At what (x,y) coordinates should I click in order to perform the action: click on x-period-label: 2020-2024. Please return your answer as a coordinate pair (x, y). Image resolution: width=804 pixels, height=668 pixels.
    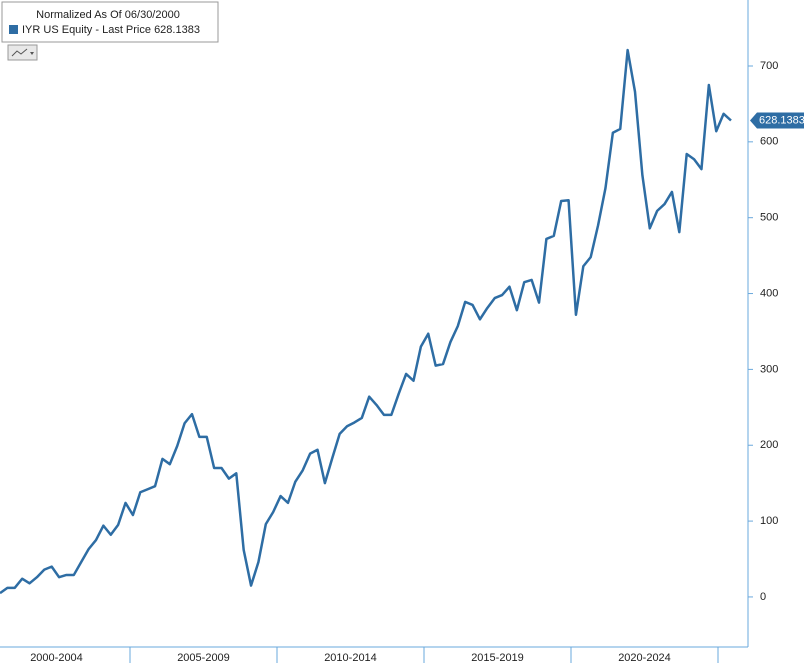
    Looking at the image, I should click on (644, 657).